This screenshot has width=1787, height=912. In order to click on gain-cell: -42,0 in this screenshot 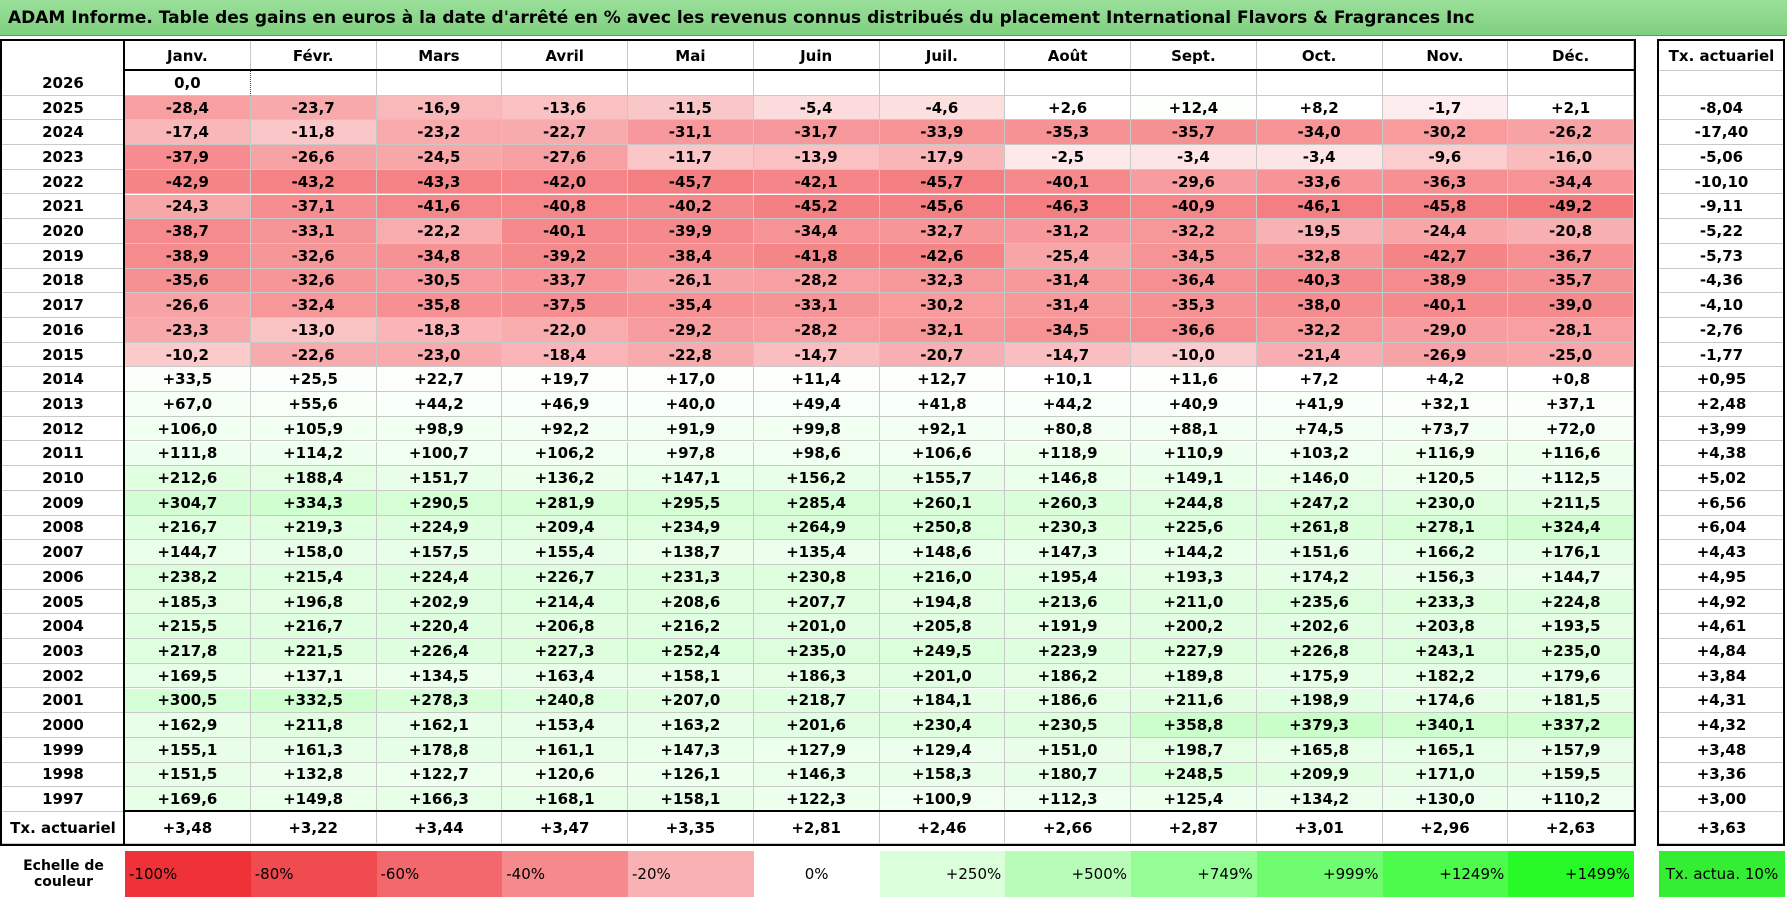, I will do `click(565, 182)`.